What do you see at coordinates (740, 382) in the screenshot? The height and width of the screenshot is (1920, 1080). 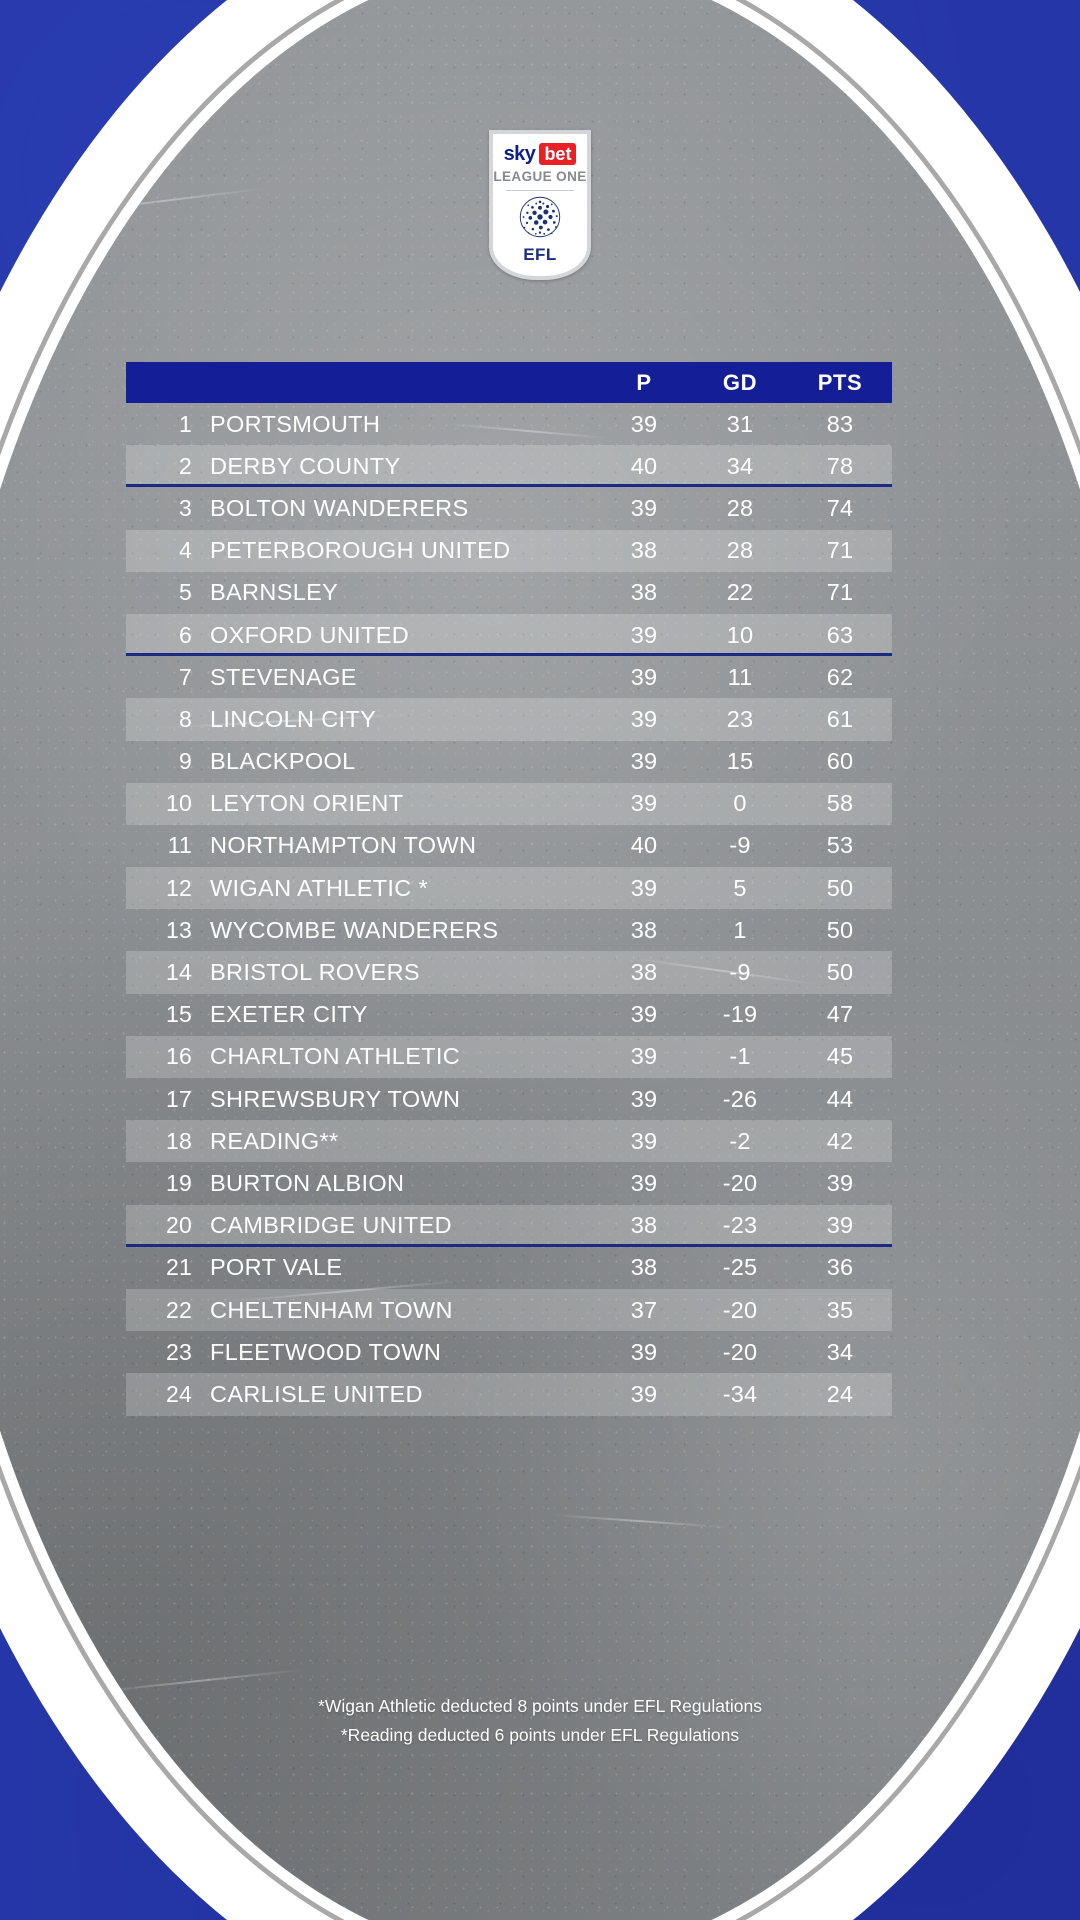 I see `header-goal-difference: GD` at bounding box center [740, 382].